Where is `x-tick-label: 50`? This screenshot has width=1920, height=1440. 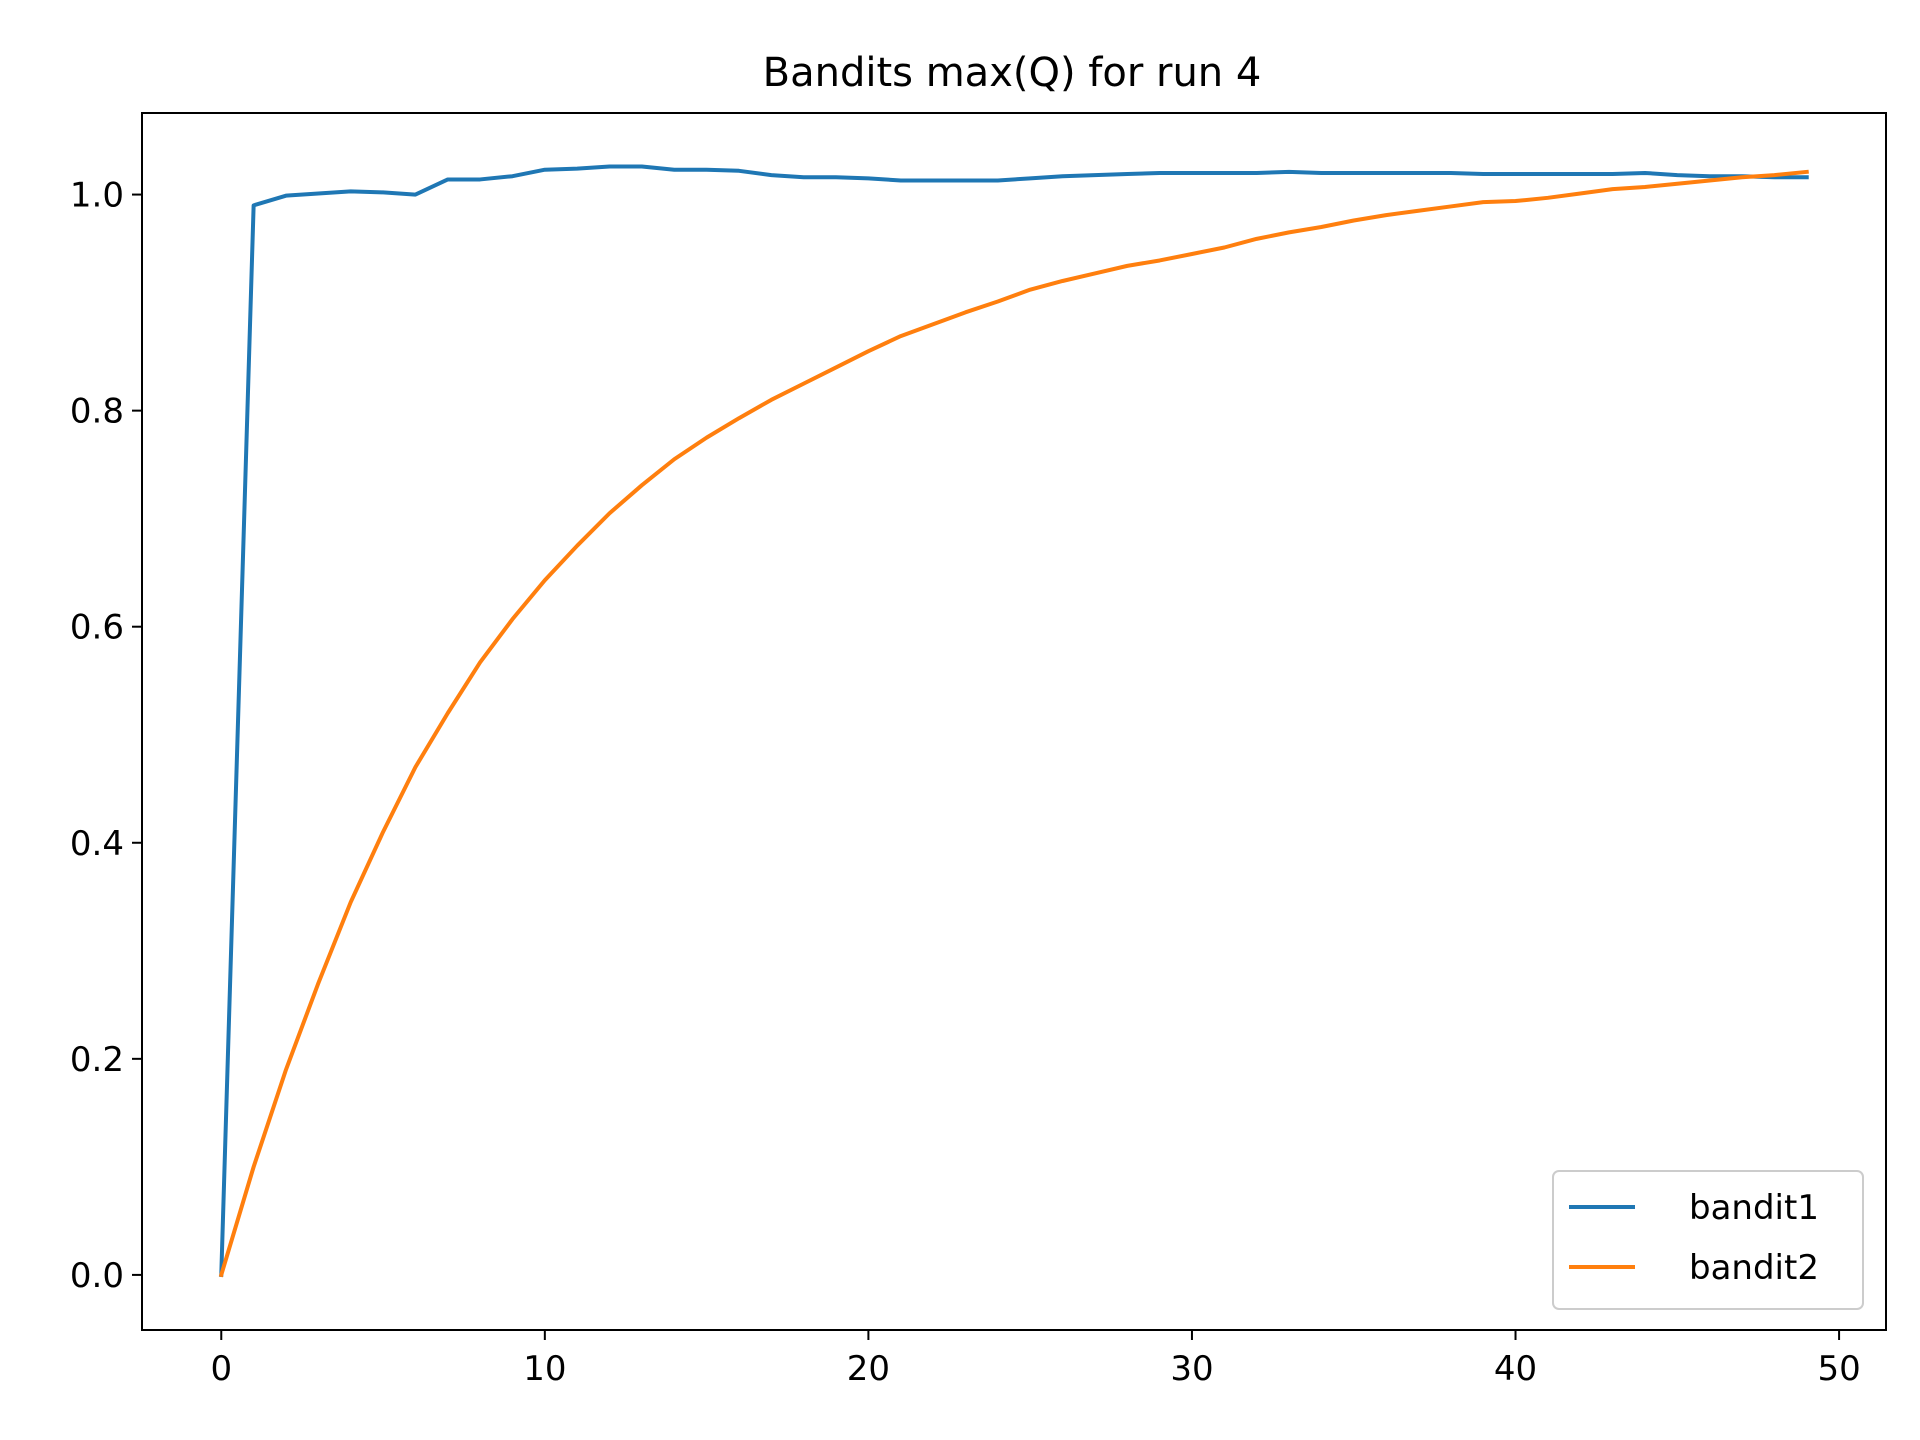 x-tick-label: 50 is located at coordinates (1838, 1369).